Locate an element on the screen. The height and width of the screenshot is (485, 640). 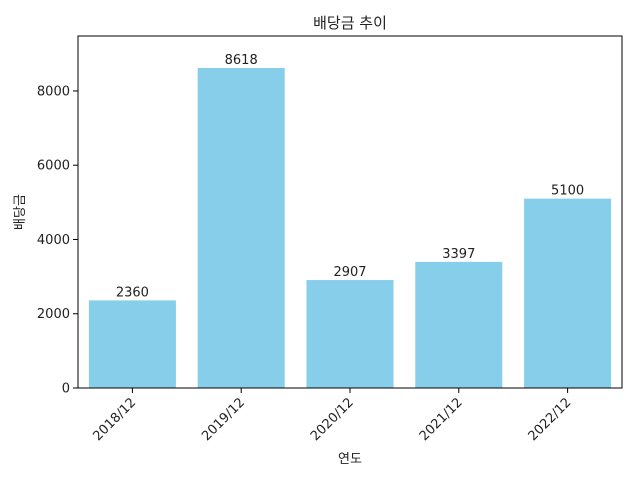
x-axis-label: 연도 is located at coordinates (350, 459).